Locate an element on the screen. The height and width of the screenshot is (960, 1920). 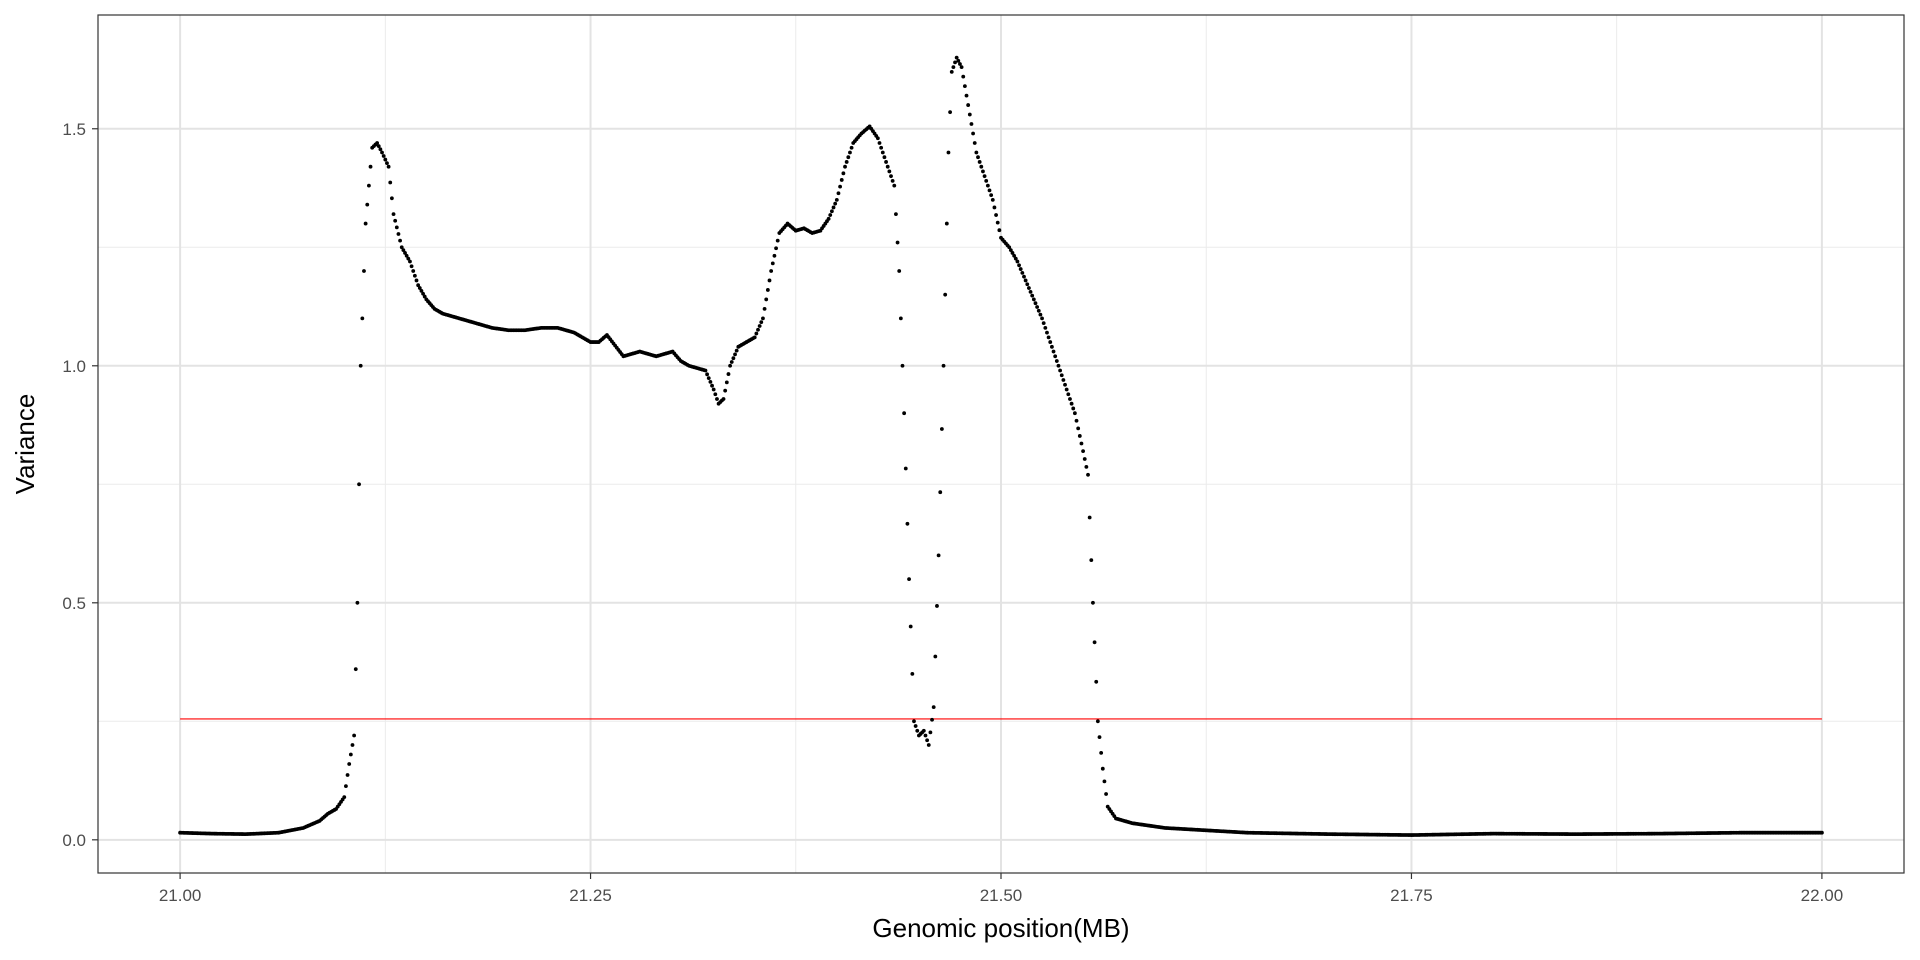
y-axis-title: Variance is located at coordinates (25, 444).